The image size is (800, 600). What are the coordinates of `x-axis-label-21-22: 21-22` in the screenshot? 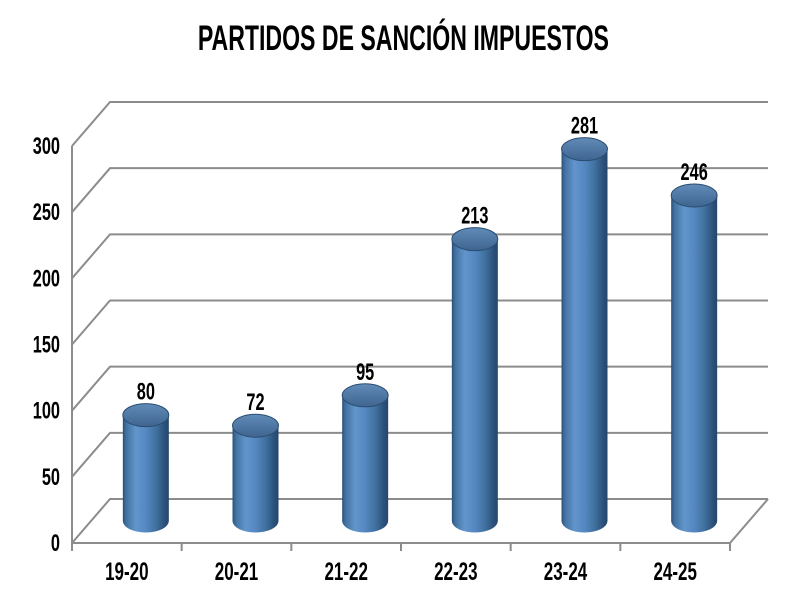 It's located at (346, 572).